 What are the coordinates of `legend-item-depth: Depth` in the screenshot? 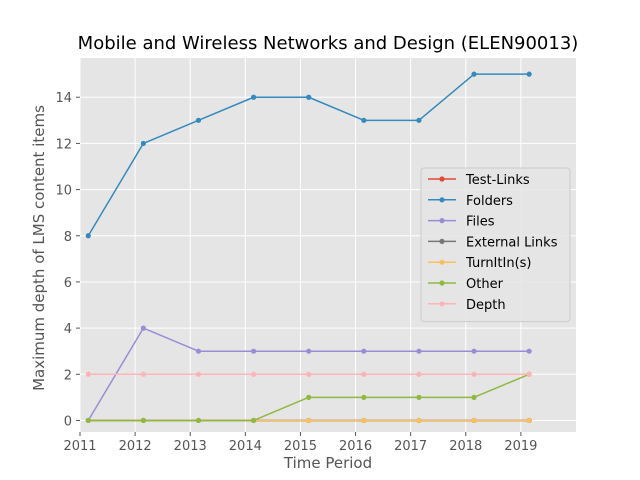 It's located at (467, 305).